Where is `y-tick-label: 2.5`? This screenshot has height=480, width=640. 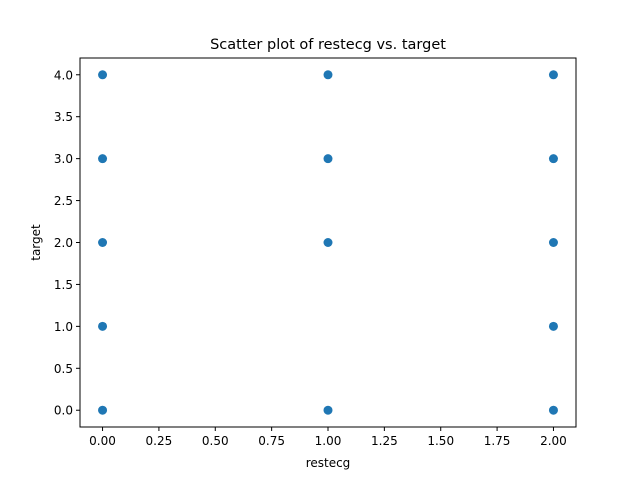 y-tick-label: 2.5 is located at coordinates (63, 201).